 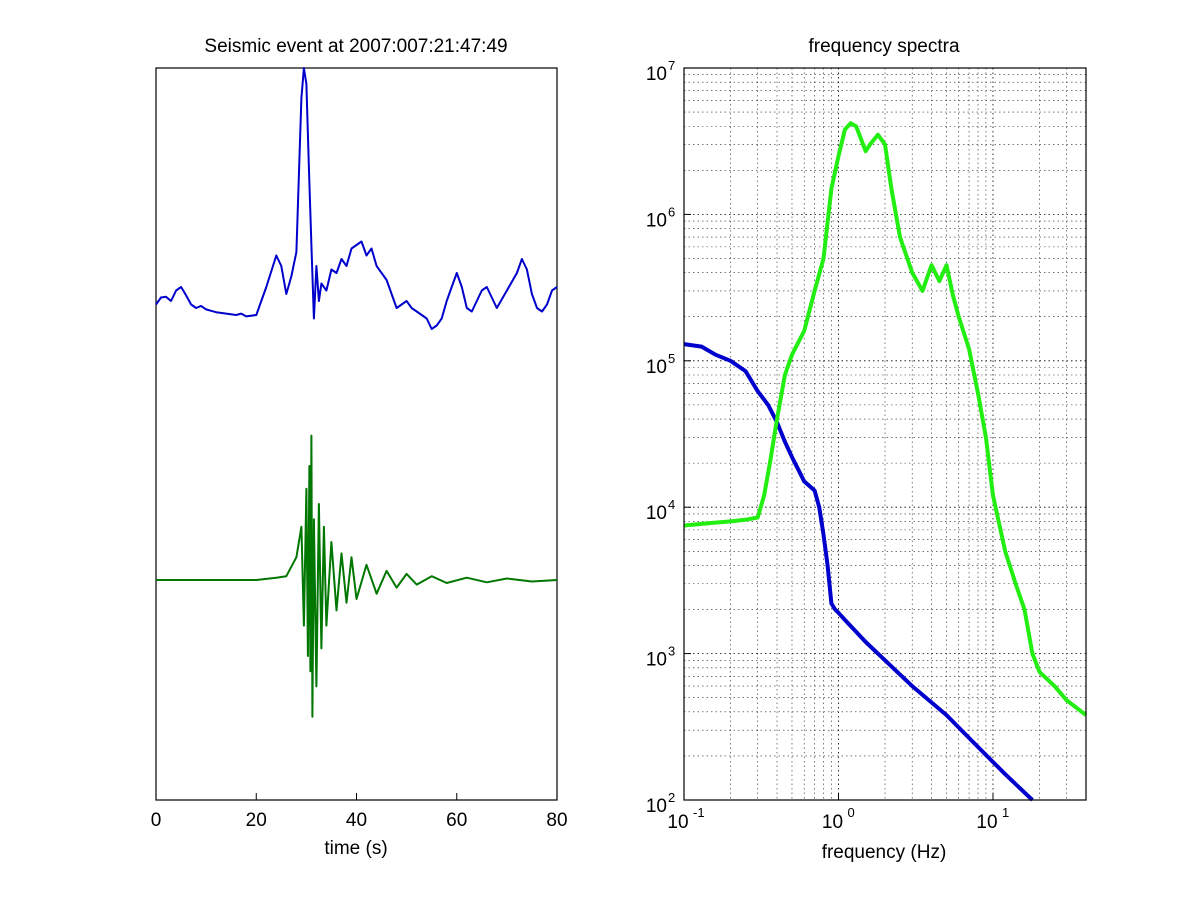 What do you see at coordinates (671, 358) in the screenshot?
I see `spectra-y-tick-exponent: 5` at bounding box center [671, 358].